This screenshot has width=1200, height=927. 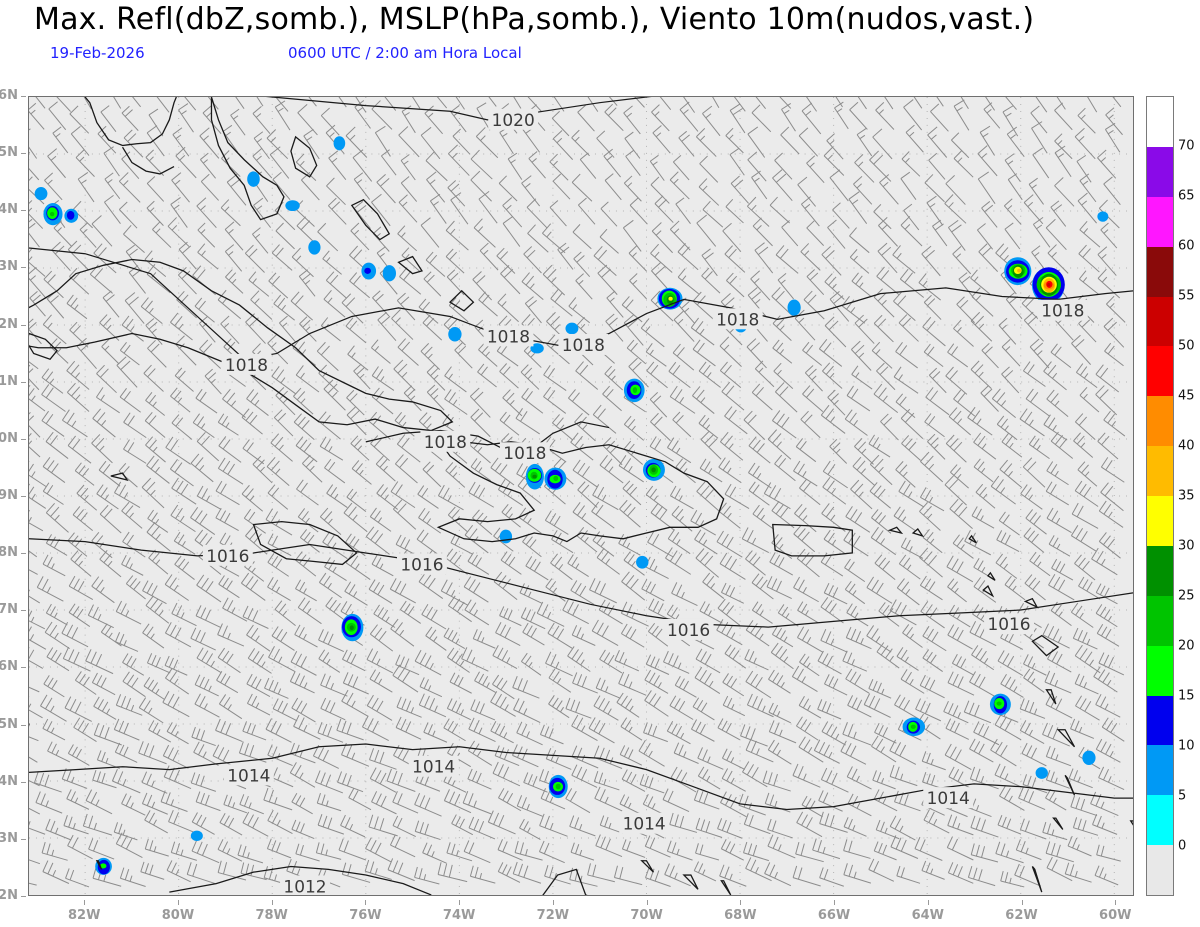 I want to click on lon-tick-mark, so click(x=553, y=902).